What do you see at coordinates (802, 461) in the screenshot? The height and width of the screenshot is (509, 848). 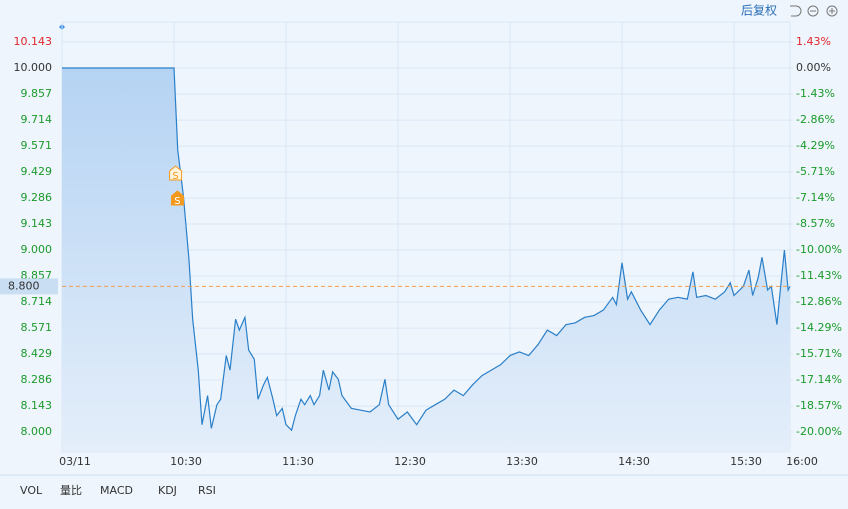 I see `x-tick-label: 16:00` at bounding box center [802, 461].